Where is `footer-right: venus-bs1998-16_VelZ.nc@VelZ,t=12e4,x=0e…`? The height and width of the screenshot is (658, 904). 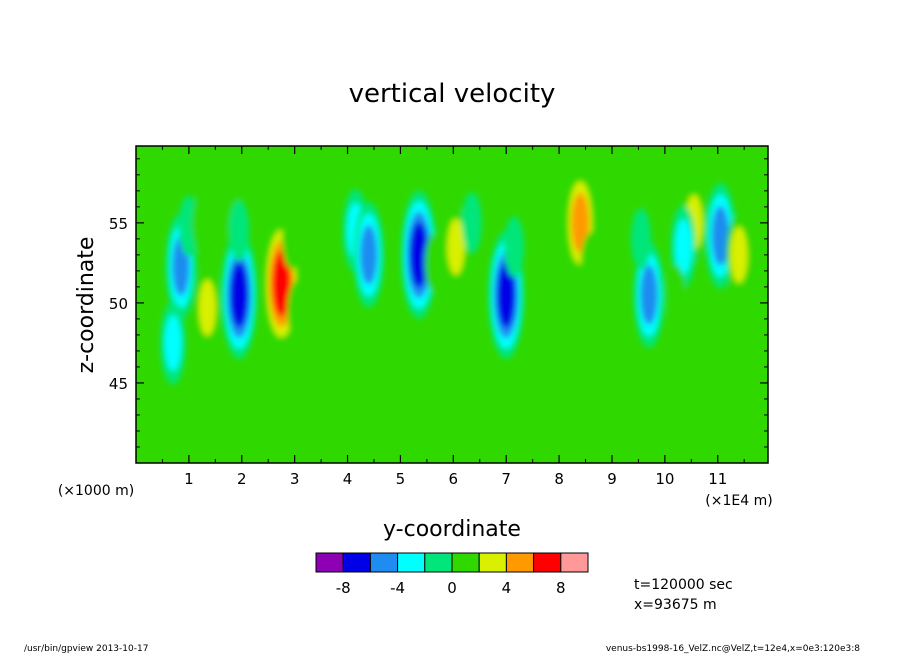 footer-right: venus-bs1998-16_VelZ.nc@VelZ,t=12e4,x=0e… is located at coordinates (733, 649).